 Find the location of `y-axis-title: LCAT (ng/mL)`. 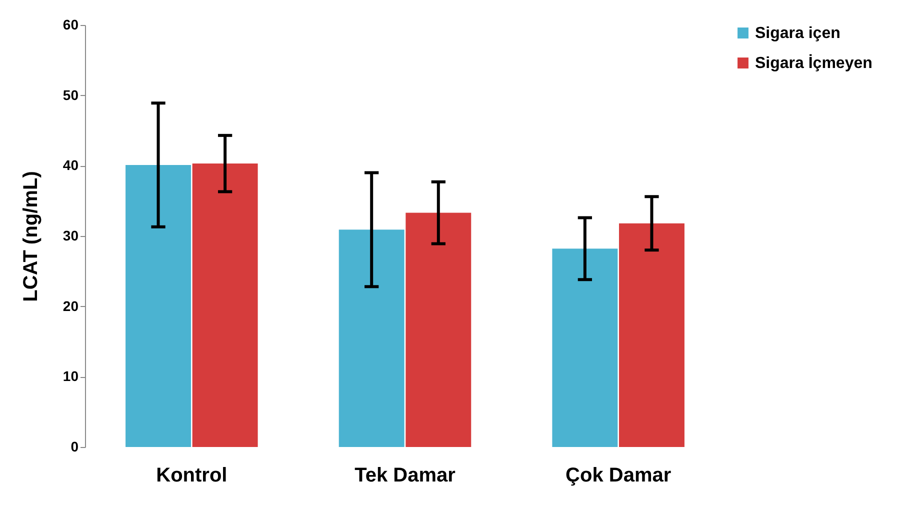

y-axis-title: LCAT (ng/mL) is located at coordinates (31, 236).